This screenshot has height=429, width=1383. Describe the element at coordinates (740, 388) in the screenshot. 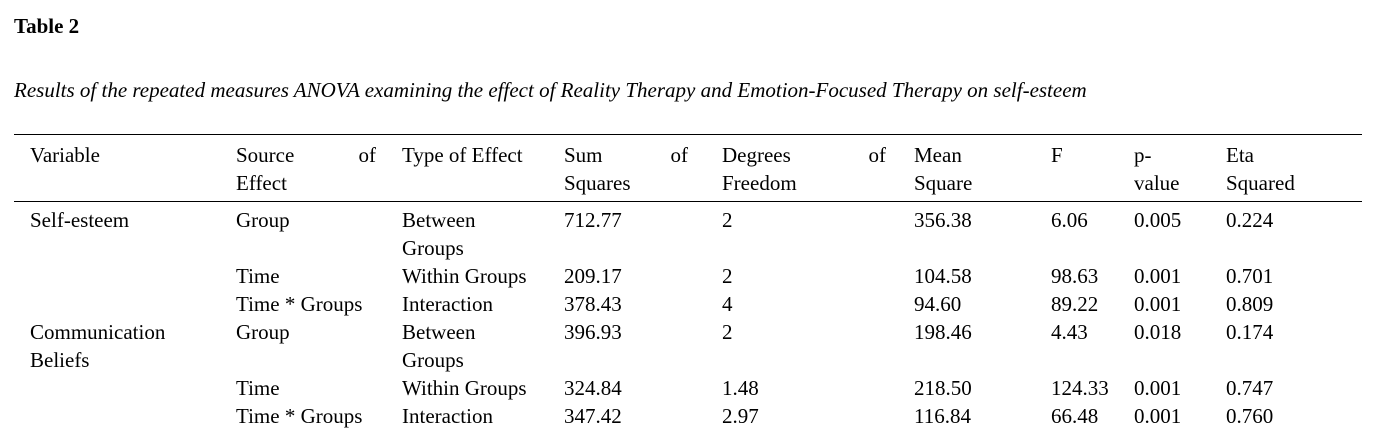

I see `table-cell: 1.48` at that location.